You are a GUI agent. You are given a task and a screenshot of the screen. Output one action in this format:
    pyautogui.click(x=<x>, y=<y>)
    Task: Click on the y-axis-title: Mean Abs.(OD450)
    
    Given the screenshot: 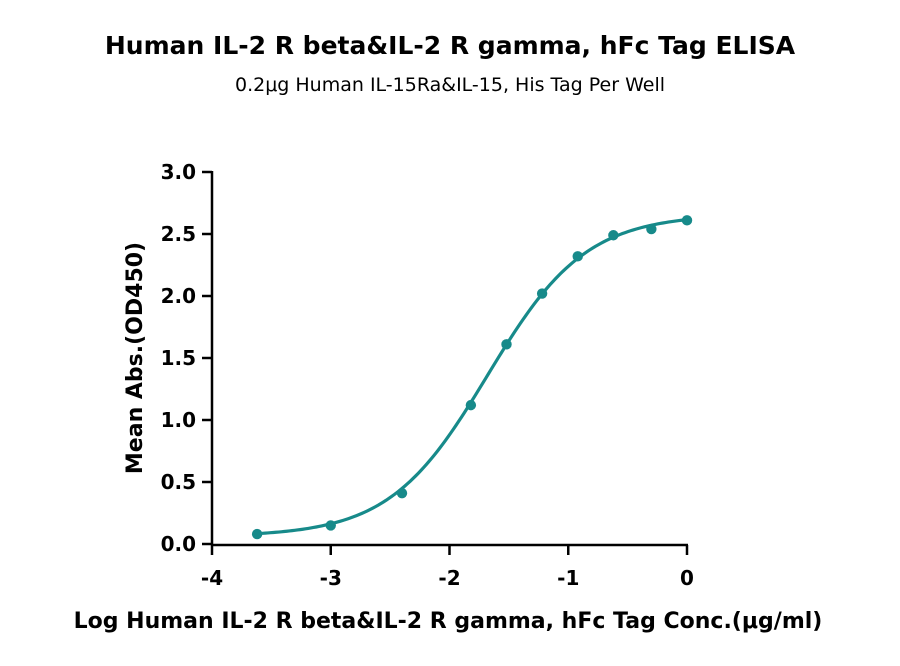 What is the action you would take?
    pyautogui.click(x=135, y=358)
    